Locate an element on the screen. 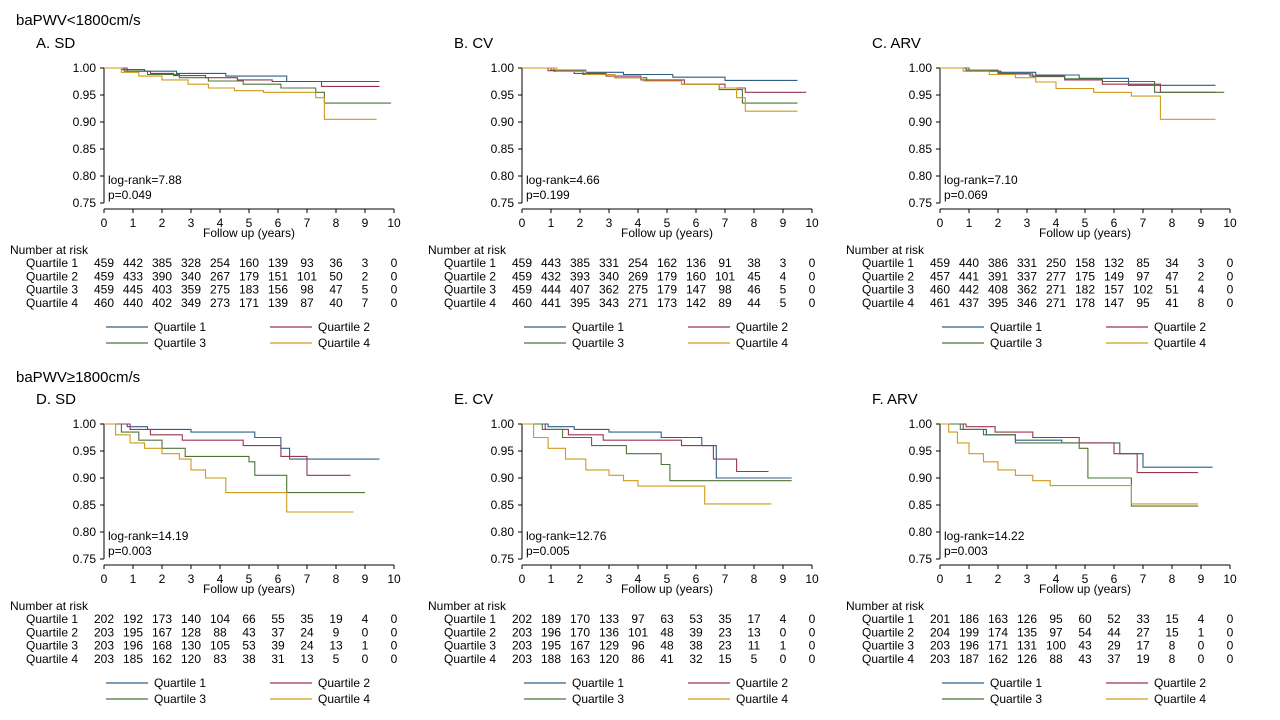 The image size is (1280, 720). risk-cell: 27 is located at coordinates (1143, 632).